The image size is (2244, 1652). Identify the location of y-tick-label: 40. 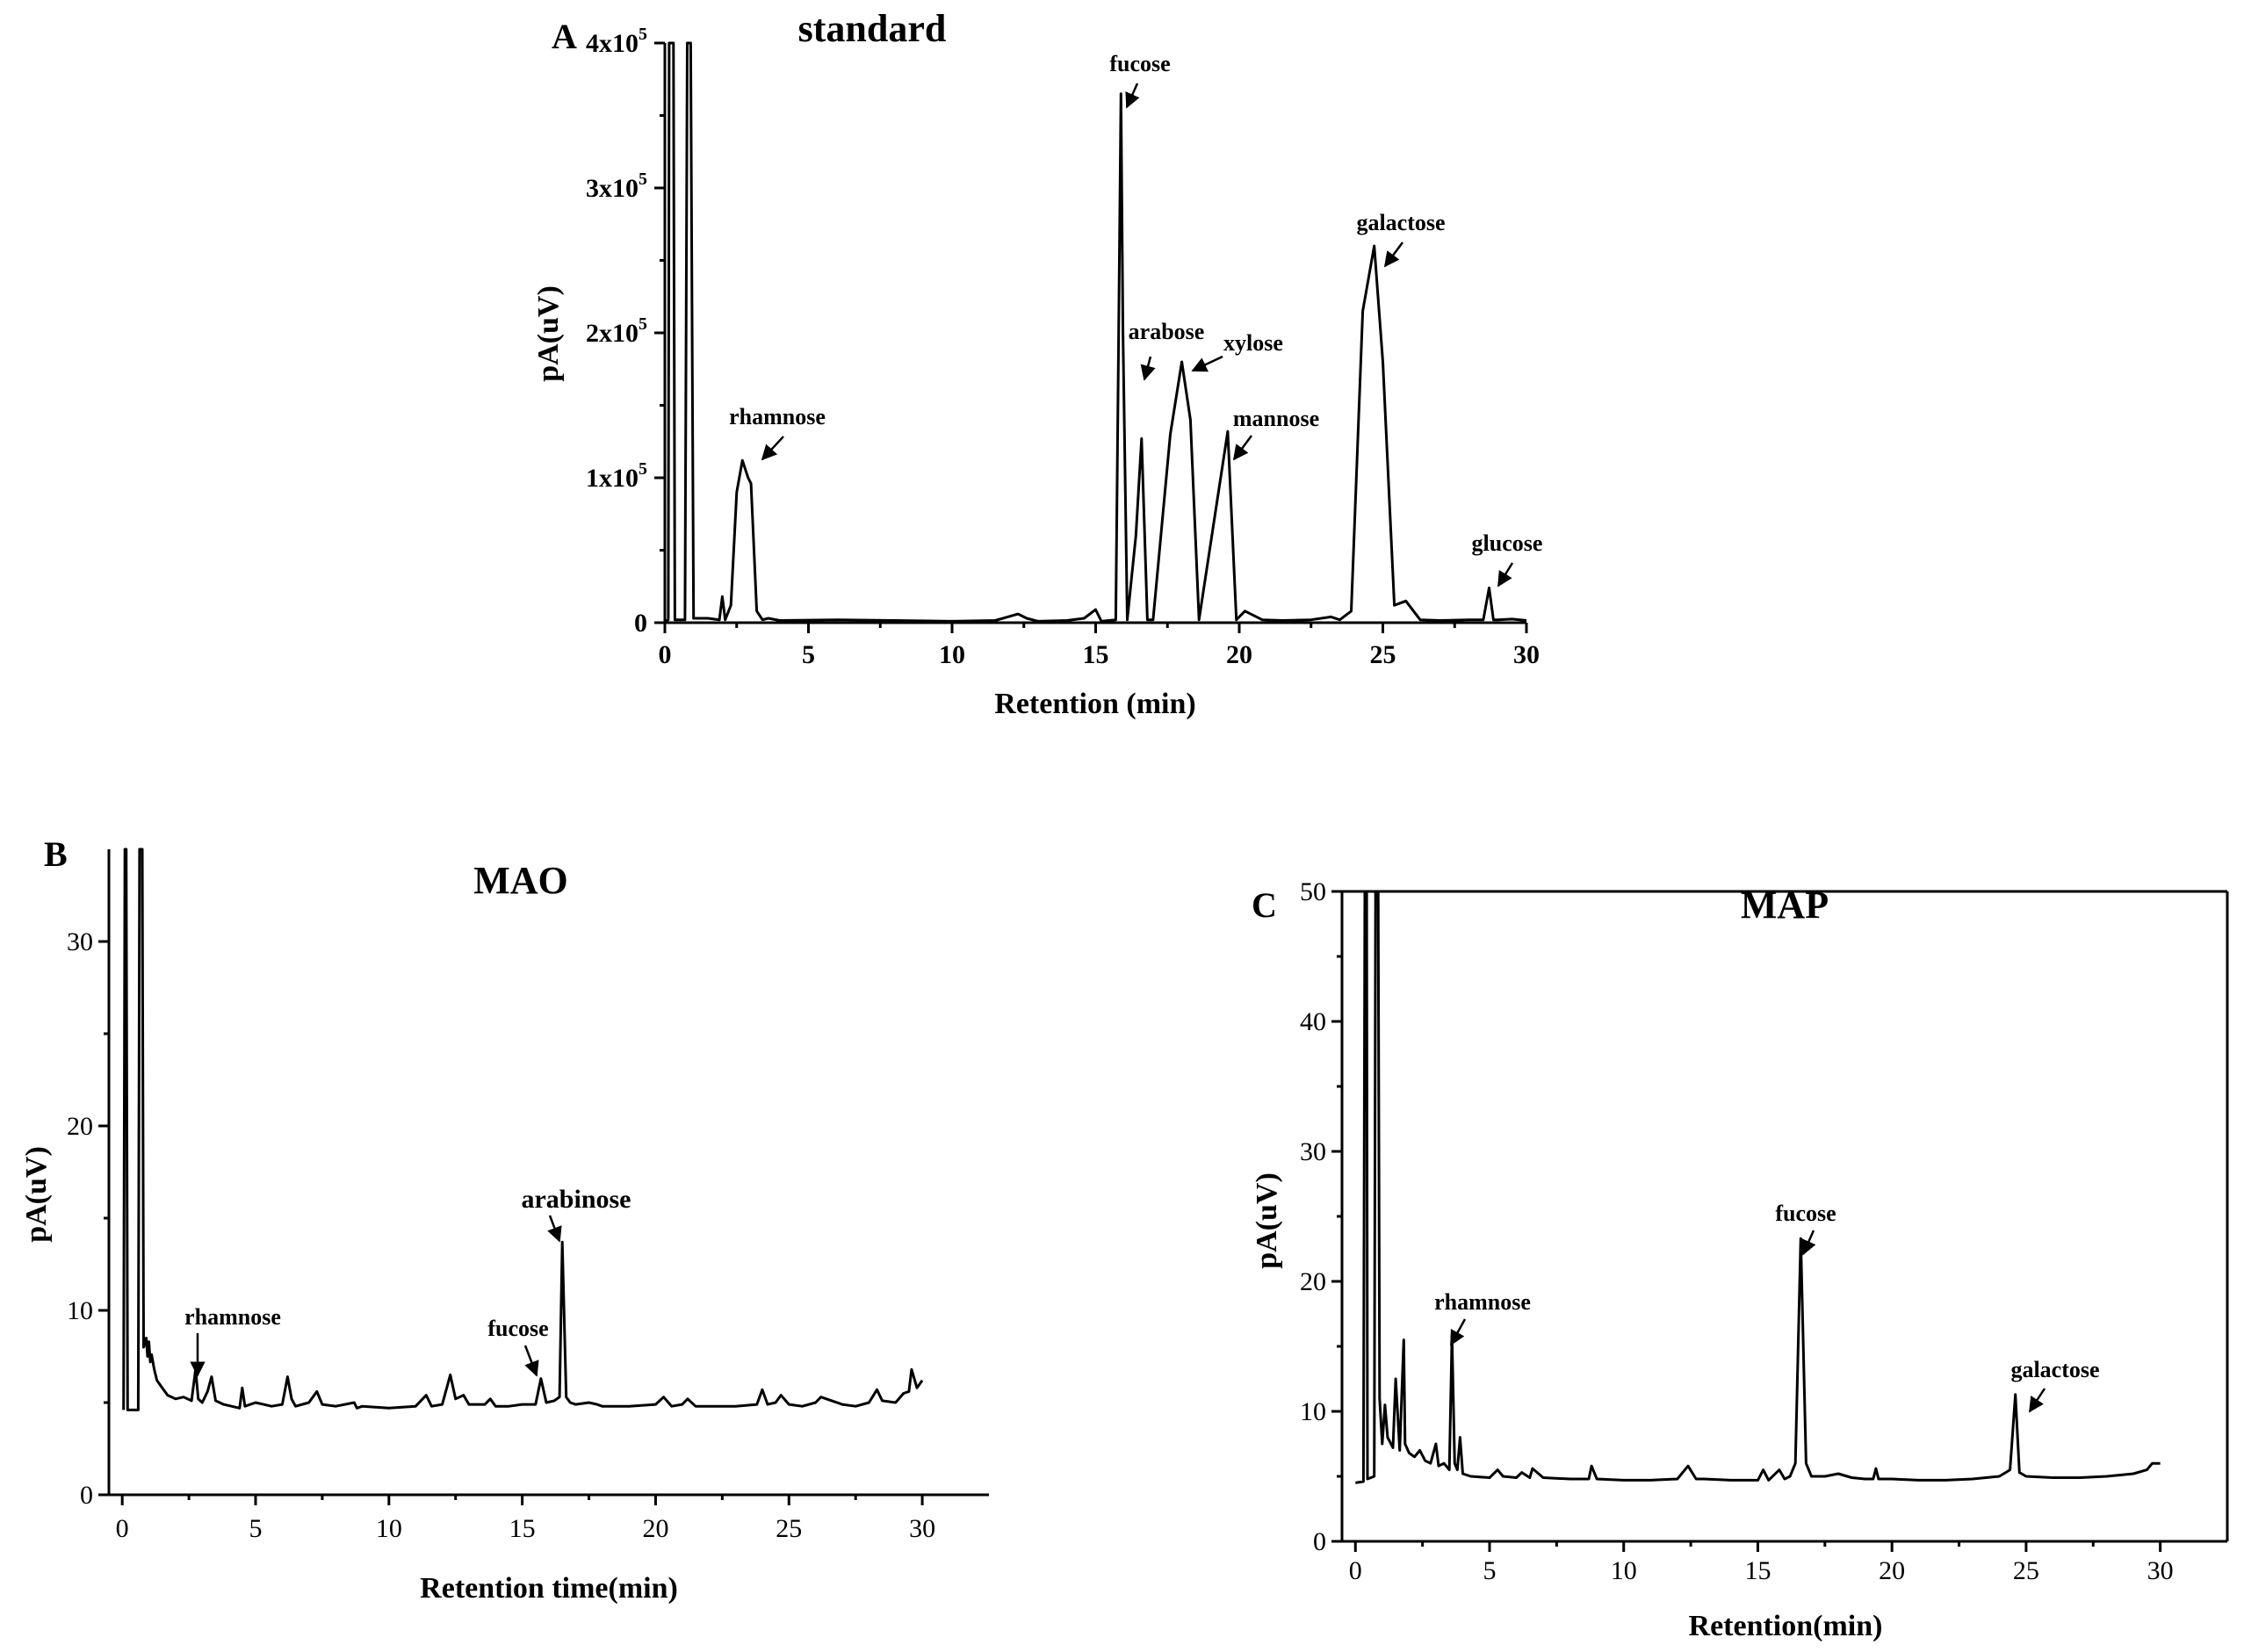
(1313, 1021).